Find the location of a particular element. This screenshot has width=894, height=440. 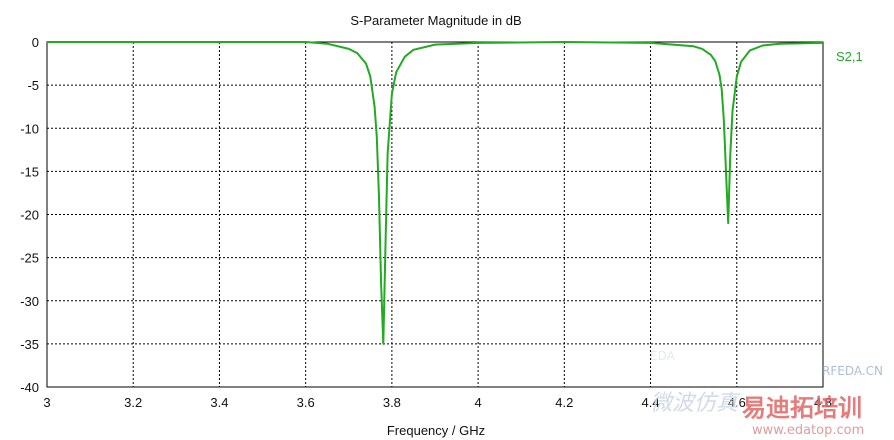

chart-title: S-Parameter Magnitude in dB is located at coordinates (435, 20).